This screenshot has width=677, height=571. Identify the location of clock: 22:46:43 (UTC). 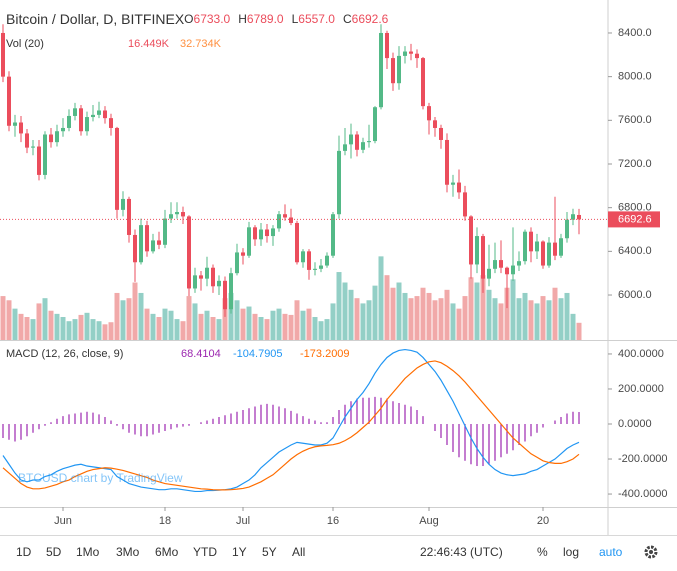
(461, 552).